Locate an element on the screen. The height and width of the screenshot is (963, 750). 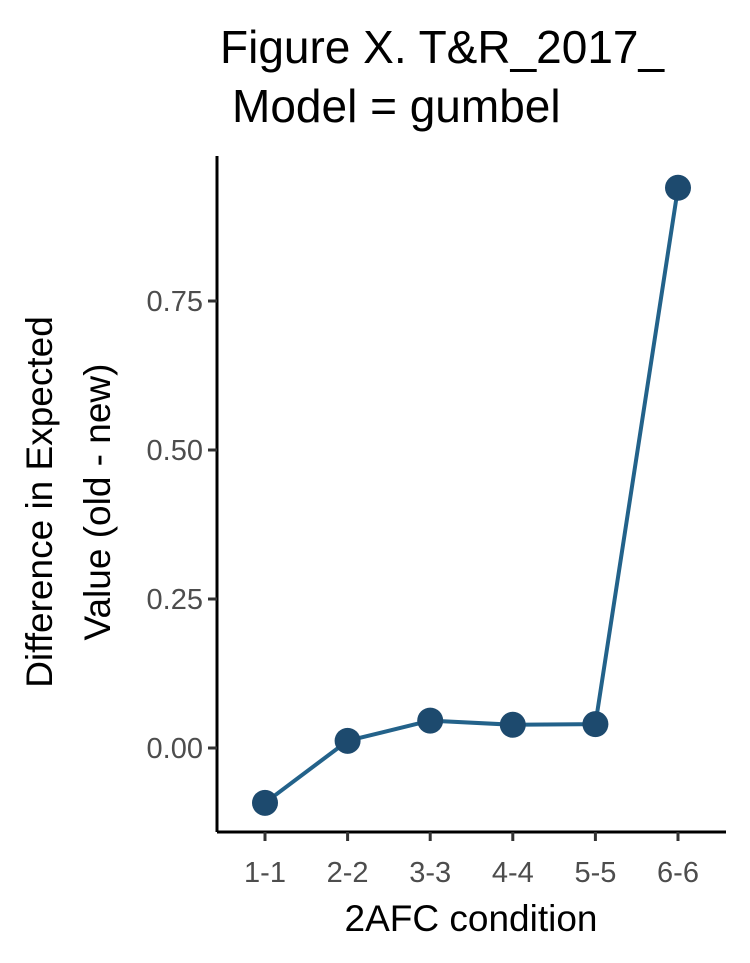
x-tick-label: 4-4 is located at coordinates (513, 873).